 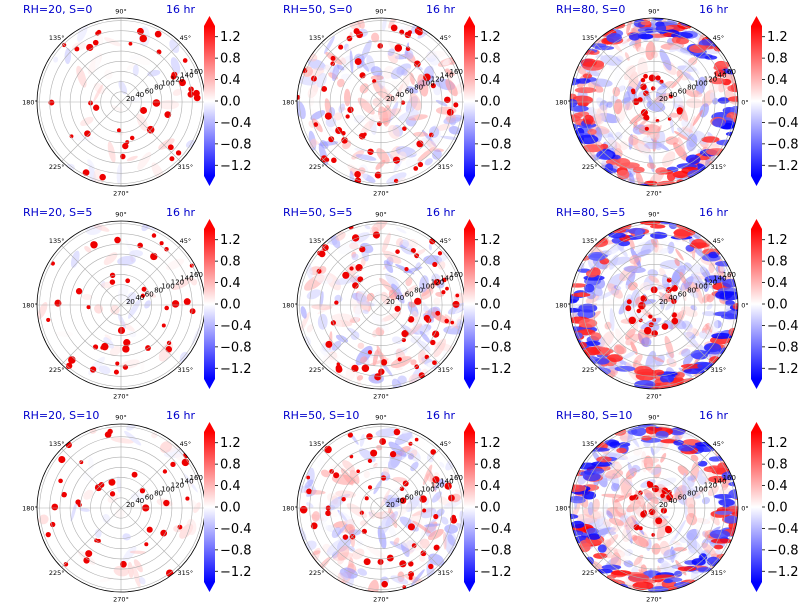 What do you see at coordinates (496, 166) in the screenshot?
I see `colorbar-tick-label: −1.2` at bounding box center [496, 166].